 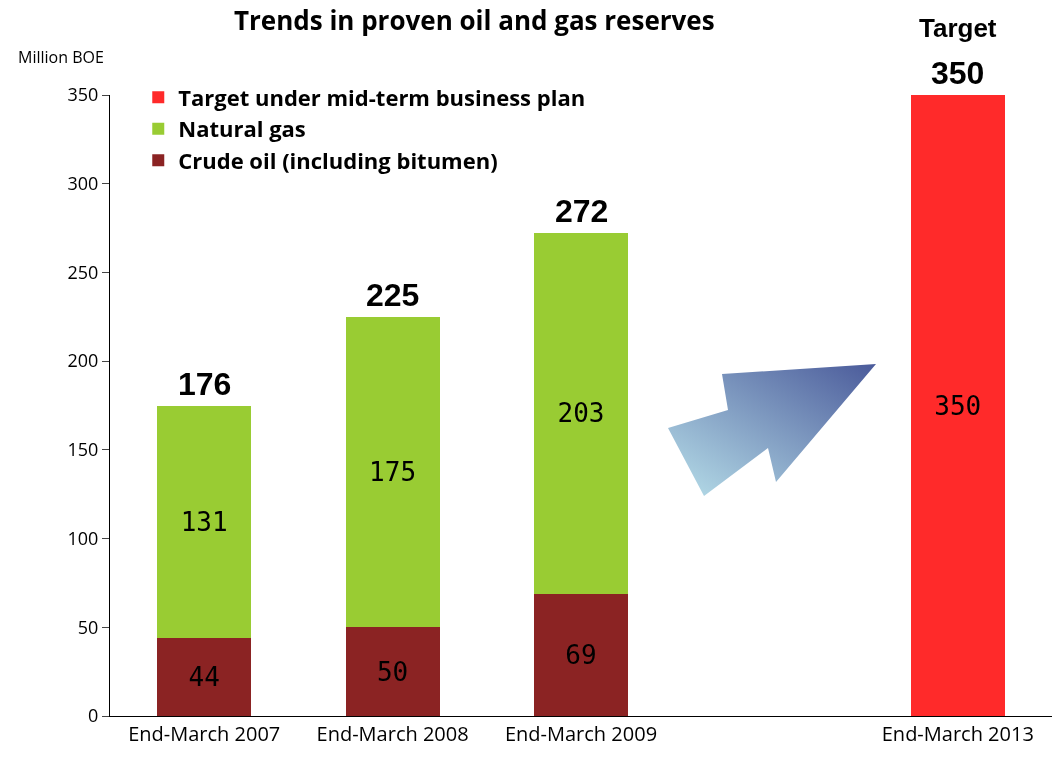 What do you see at coordinates (83, 360) in the screenshot?
I see `y-tick-label: 200` at bounding box center [83, 360].